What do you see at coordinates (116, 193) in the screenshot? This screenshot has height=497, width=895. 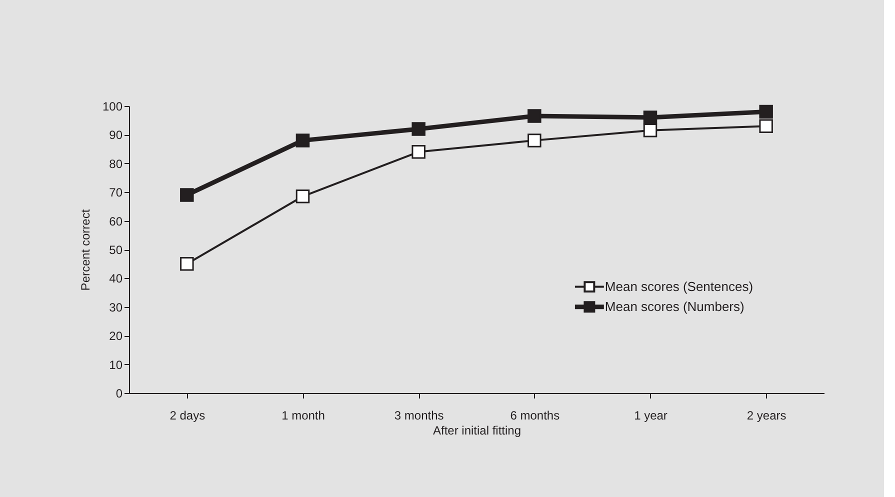 I see `y-tick-label: 70` at bounding box center [116, 193].